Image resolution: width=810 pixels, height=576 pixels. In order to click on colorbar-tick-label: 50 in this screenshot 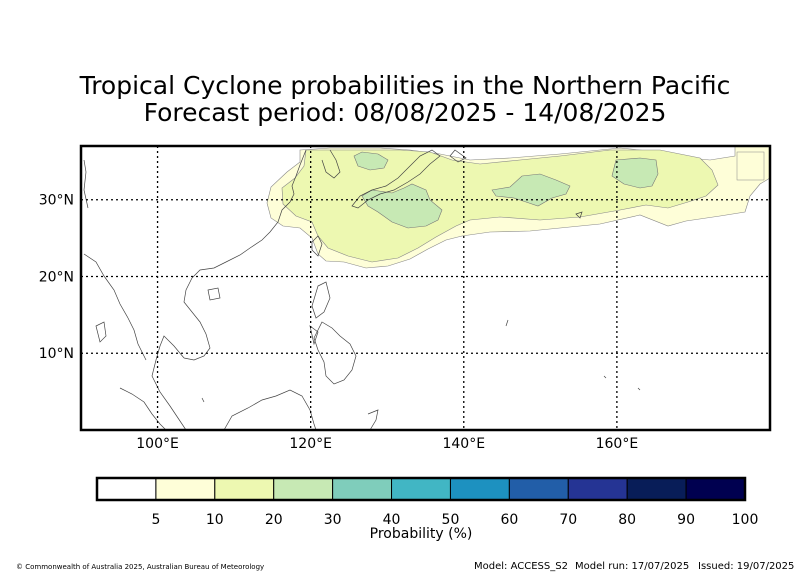, I will do `click(451, 520)`.